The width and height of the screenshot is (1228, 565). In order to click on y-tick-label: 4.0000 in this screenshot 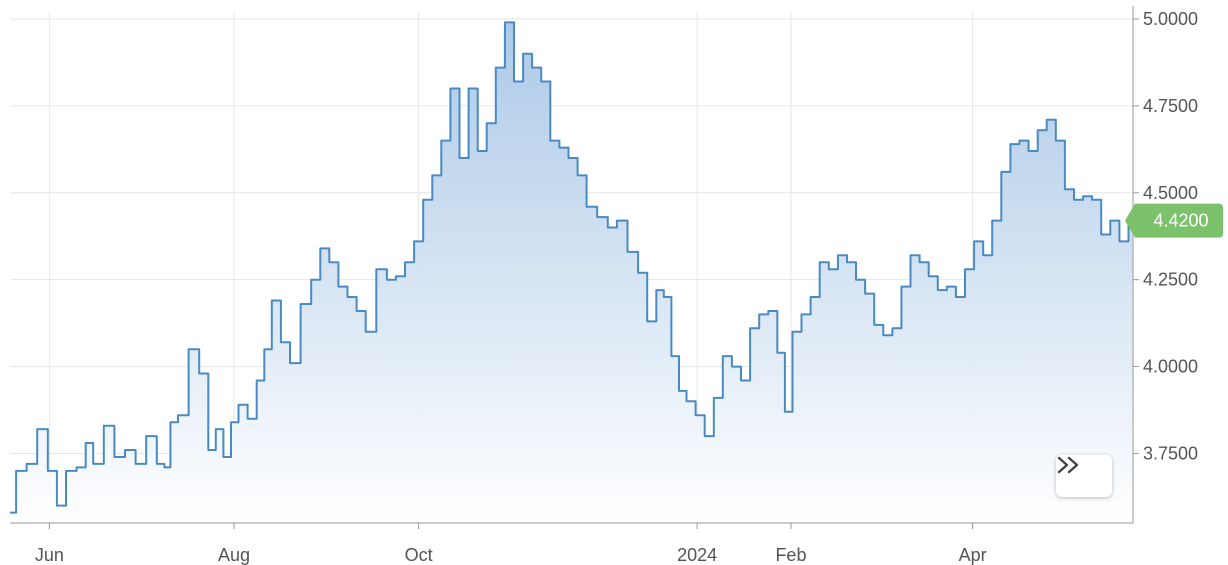, I will do `click(1170, 367)`.